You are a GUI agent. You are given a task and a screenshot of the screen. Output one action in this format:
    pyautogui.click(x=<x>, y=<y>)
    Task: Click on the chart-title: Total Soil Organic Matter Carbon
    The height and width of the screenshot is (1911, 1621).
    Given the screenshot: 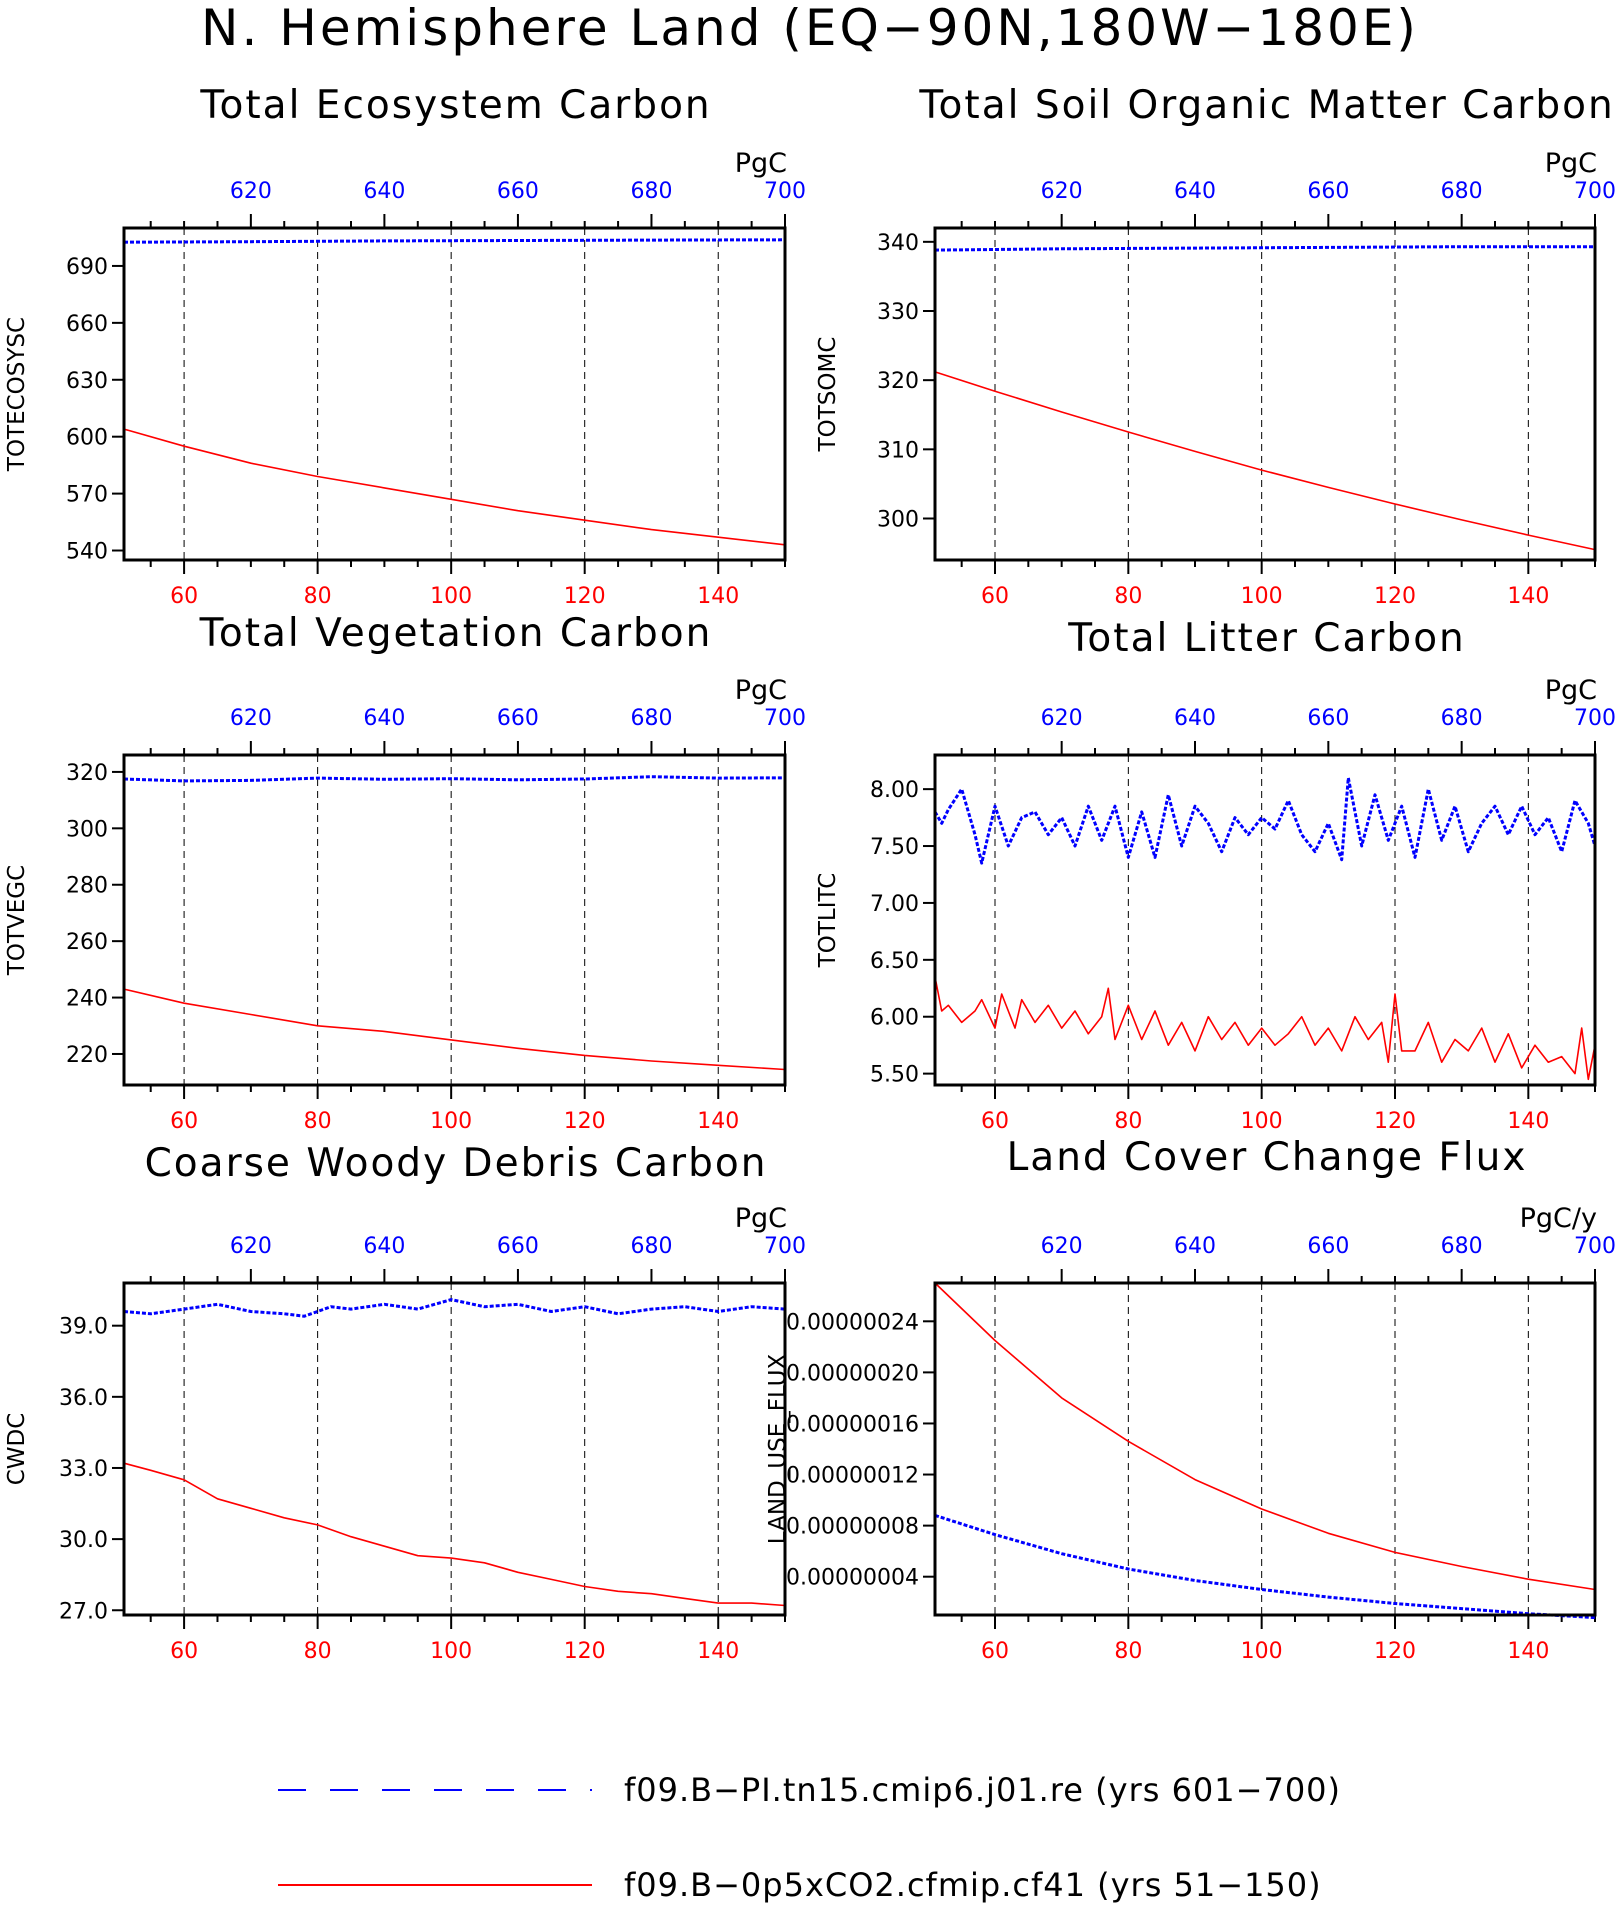 What is the action you would take?
    pyautogui.click(x=1266, y=105)
    